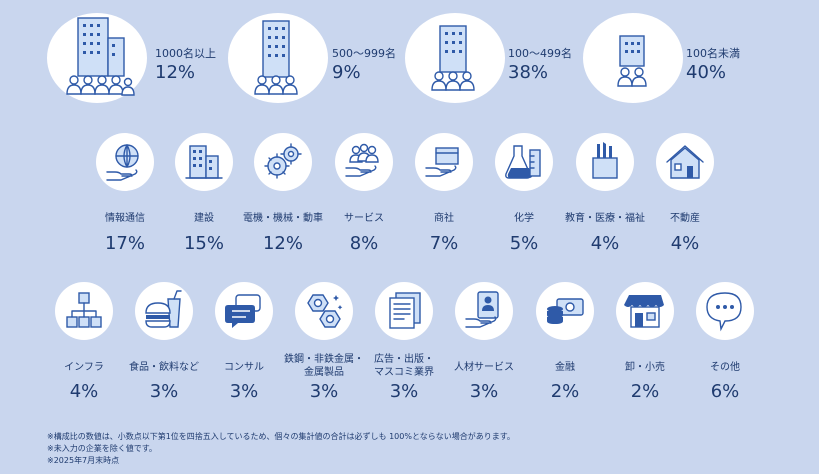 The image size is (819, 474). I want to click on industry-percentage: 5%, so click(524, 243).